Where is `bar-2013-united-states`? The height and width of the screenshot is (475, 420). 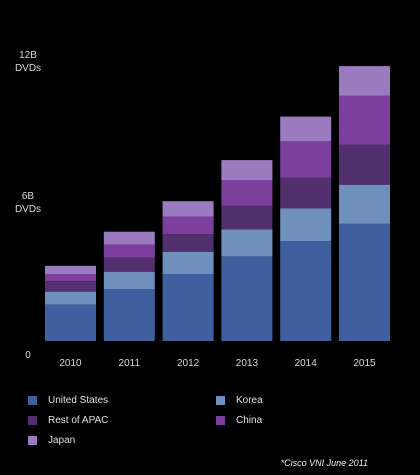 bar-2013-united-states is located at coordinates (247, 298).